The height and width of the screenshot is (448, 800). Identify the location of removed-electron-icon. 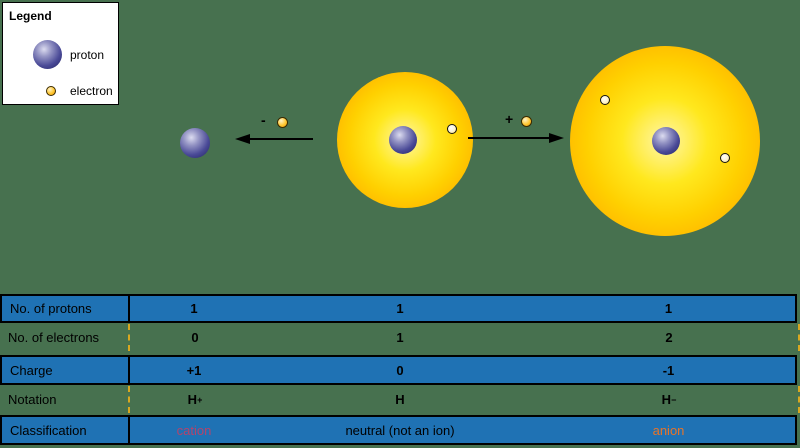
(282, 122).